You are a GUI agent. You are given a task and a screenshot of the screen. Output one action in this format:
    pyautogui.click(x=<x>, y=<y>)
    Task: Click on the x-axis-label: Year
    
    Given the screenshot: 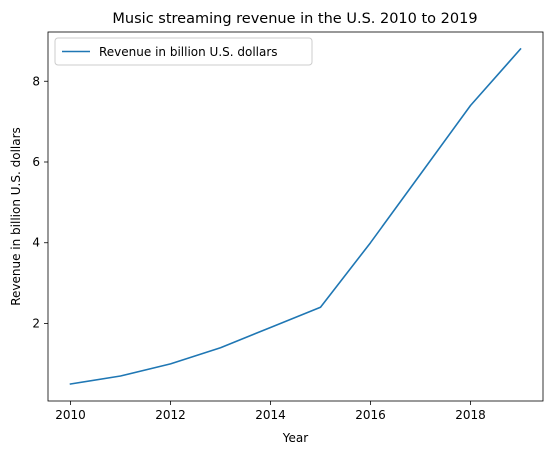 What is the action you would take?
    pyautogui.click(x=295, y=438)
    